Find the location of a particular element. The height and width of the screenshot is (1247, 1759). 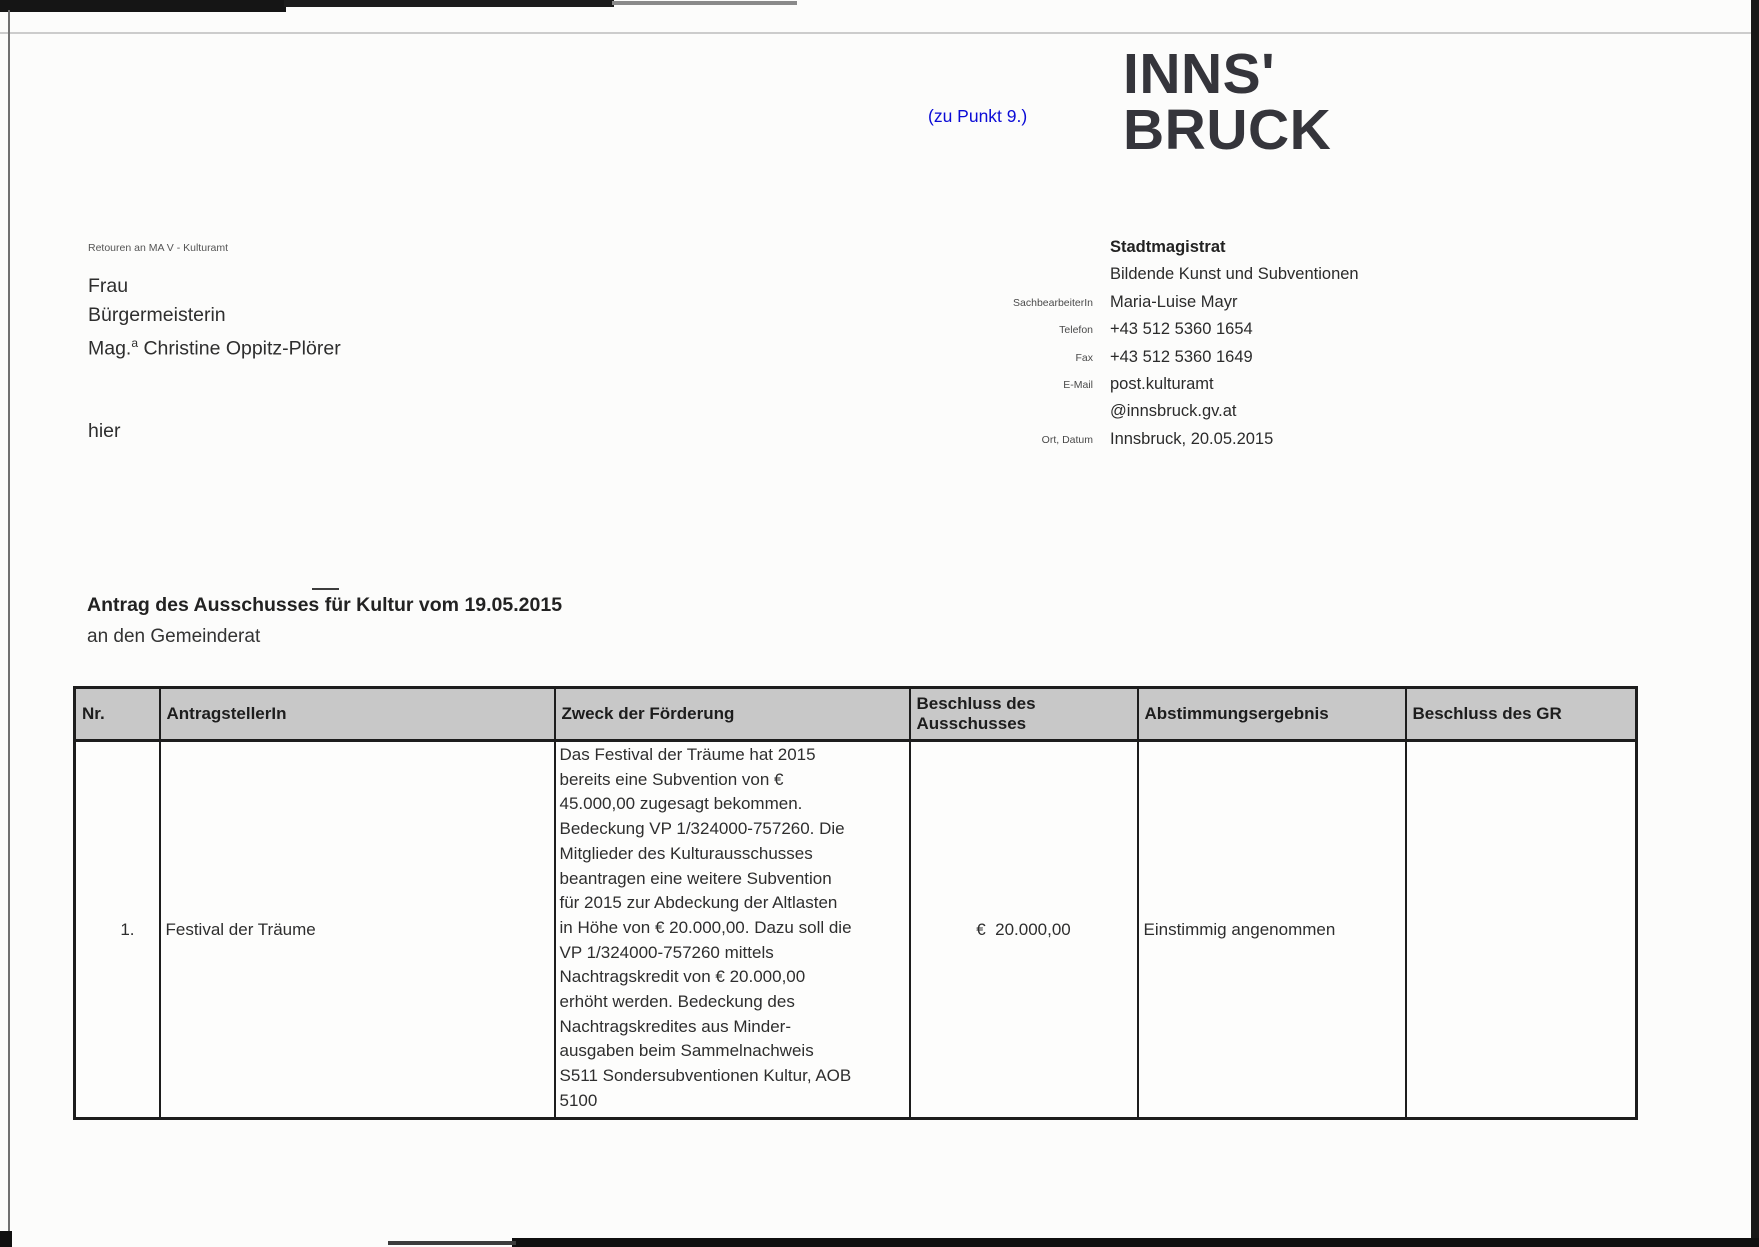

contact-label-phone: Telefon is located at coordinates (1076, 330).